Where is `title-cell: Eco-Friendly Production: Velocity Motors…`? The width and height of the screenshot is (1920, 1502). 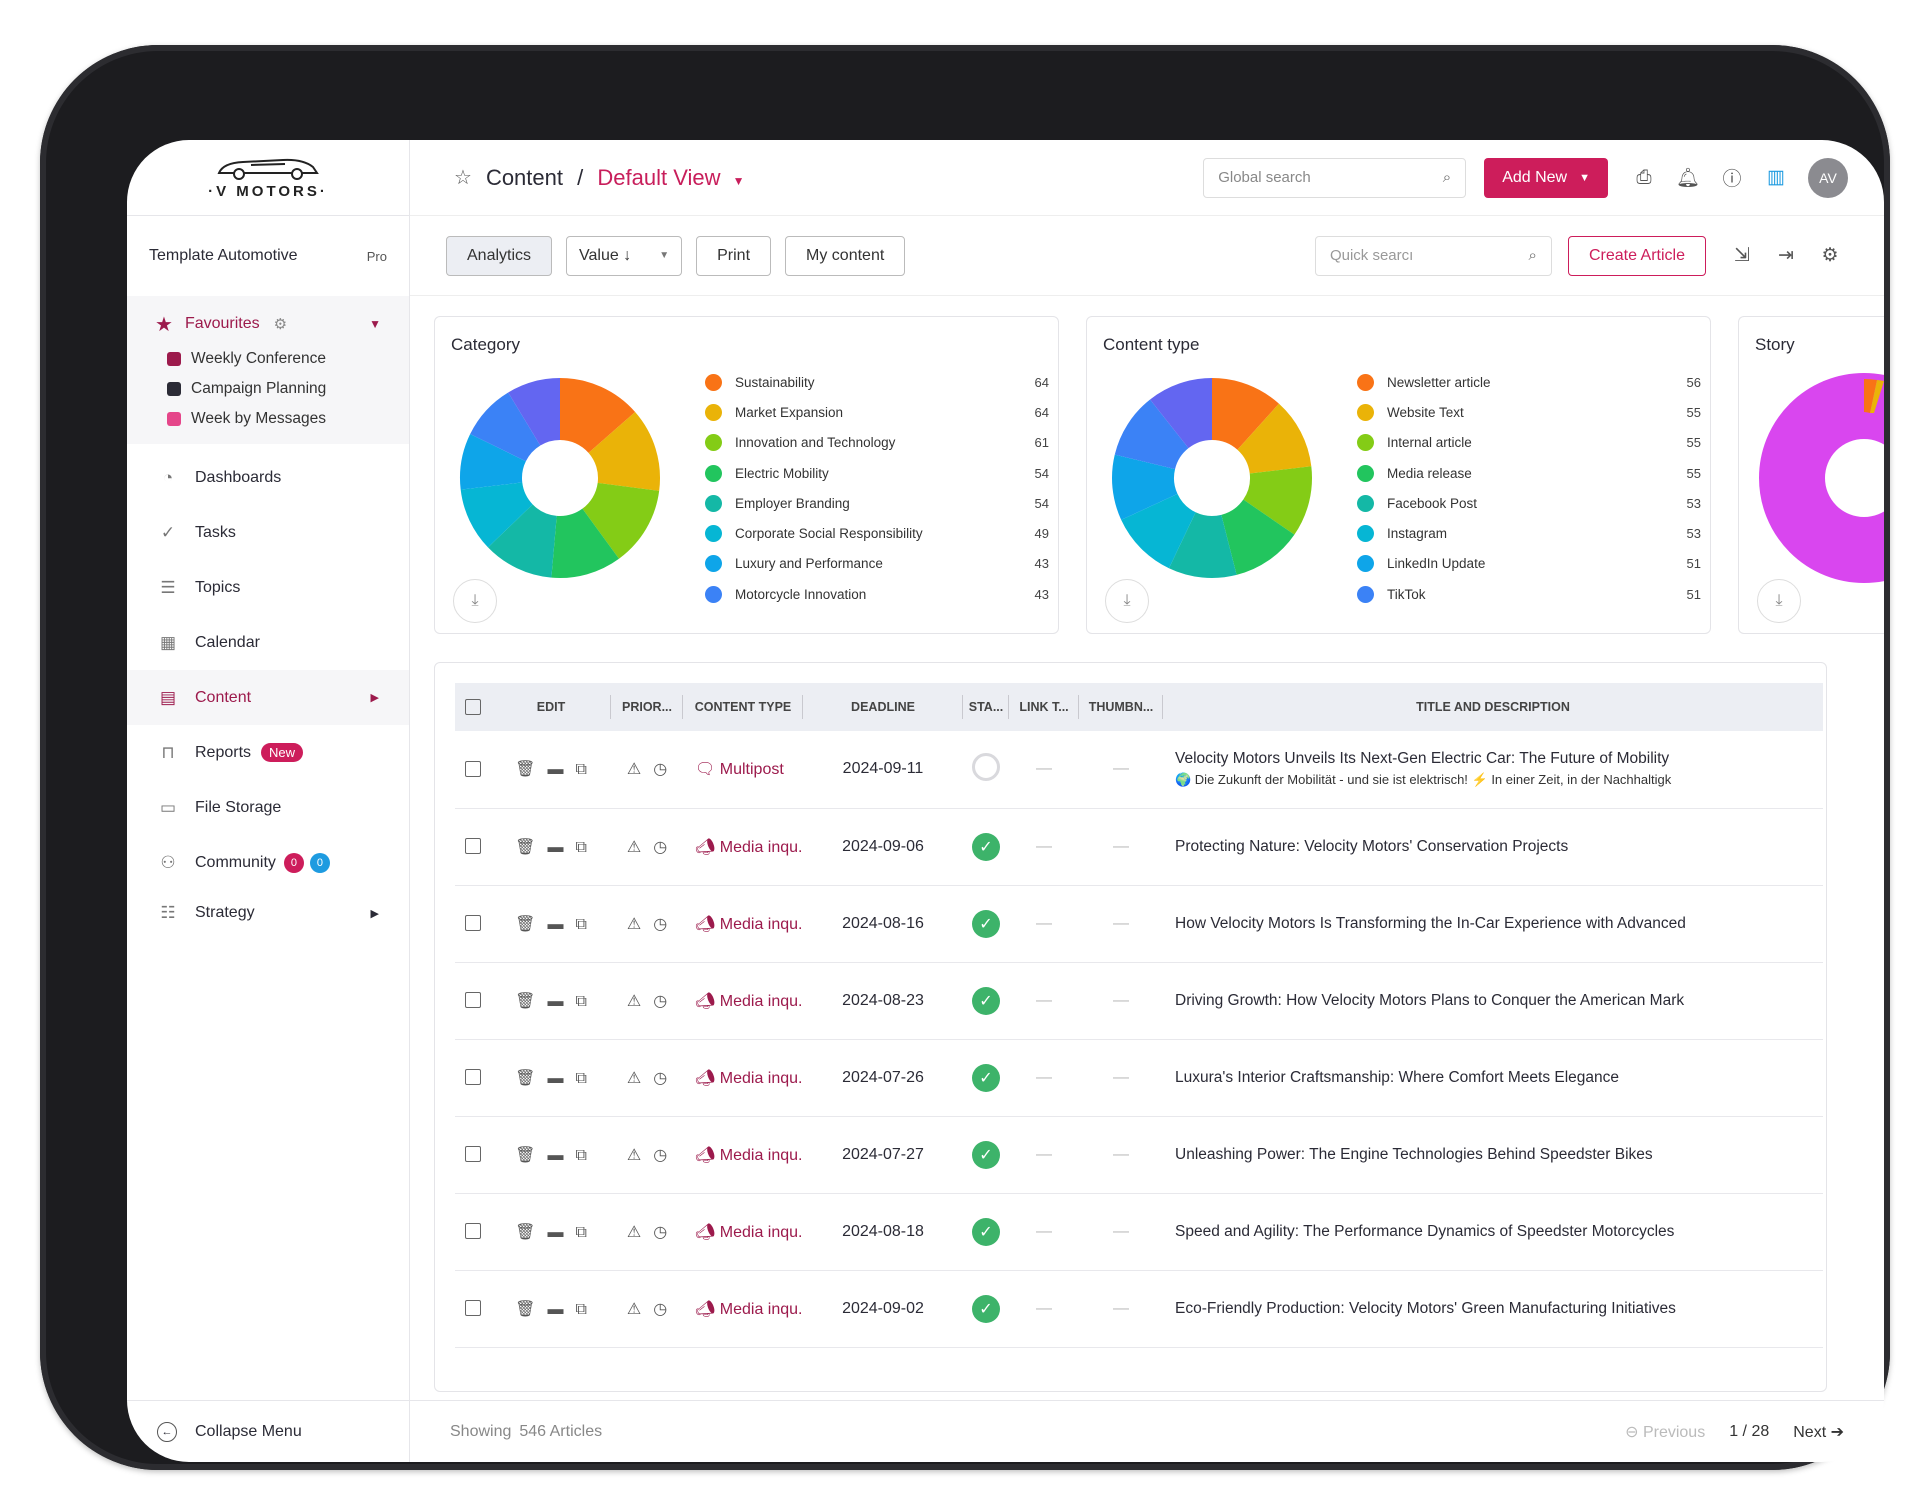
title-cell: Eco-Friendly Production: Velocity Motors… is located at coordinates (1493, 1309).